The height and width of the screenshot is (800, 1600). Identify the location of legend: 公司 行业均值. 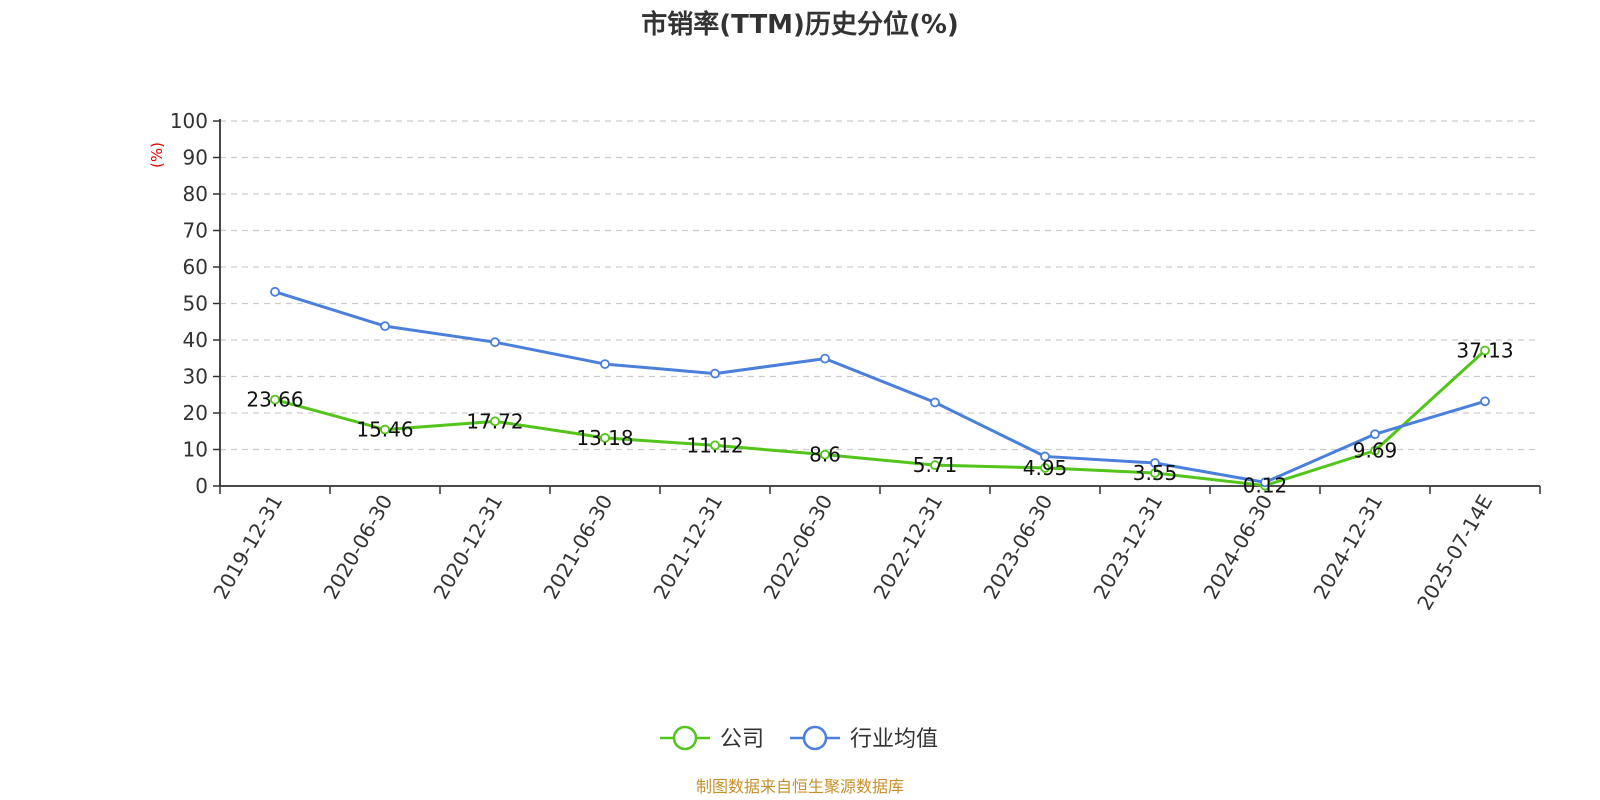
(799, 738).